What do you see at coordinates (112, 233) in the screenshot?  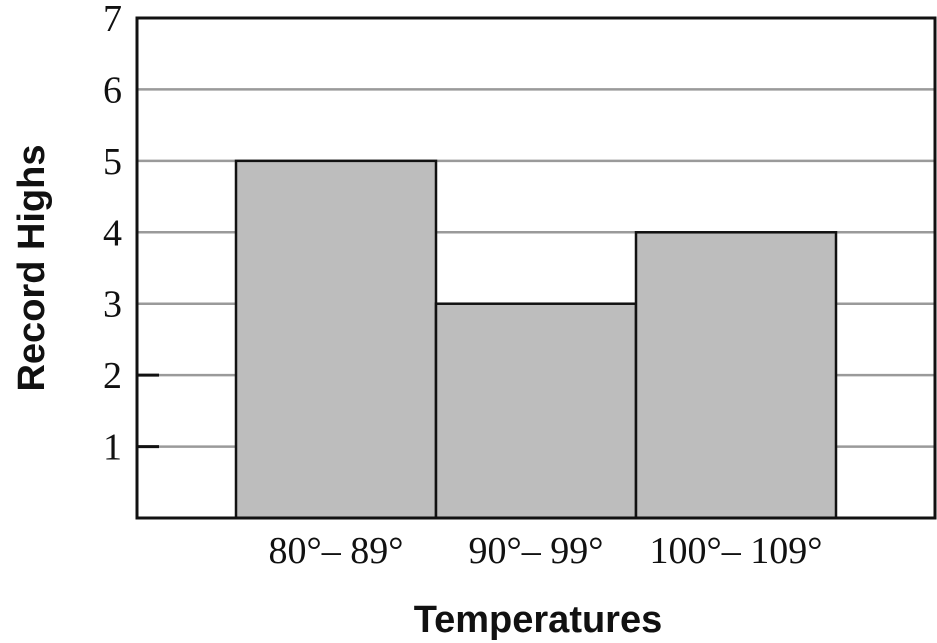 I see `y-tick-label: 4` at bounding box center [112, 233].